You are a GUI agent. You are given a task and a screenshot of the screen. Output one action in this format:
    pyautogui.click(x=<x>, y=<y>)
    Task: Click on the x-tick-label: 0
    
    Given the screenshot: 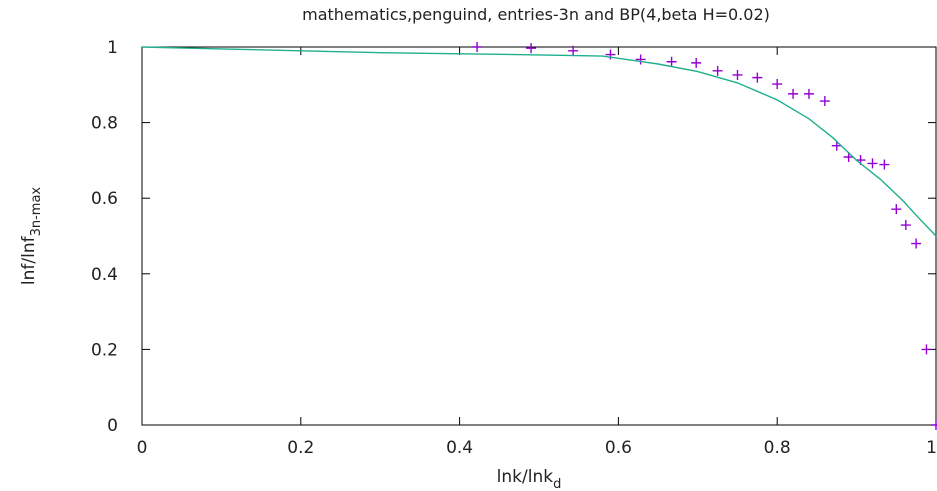 What is the action you would take?
    pyautogui.click(x=142, y=448)
    